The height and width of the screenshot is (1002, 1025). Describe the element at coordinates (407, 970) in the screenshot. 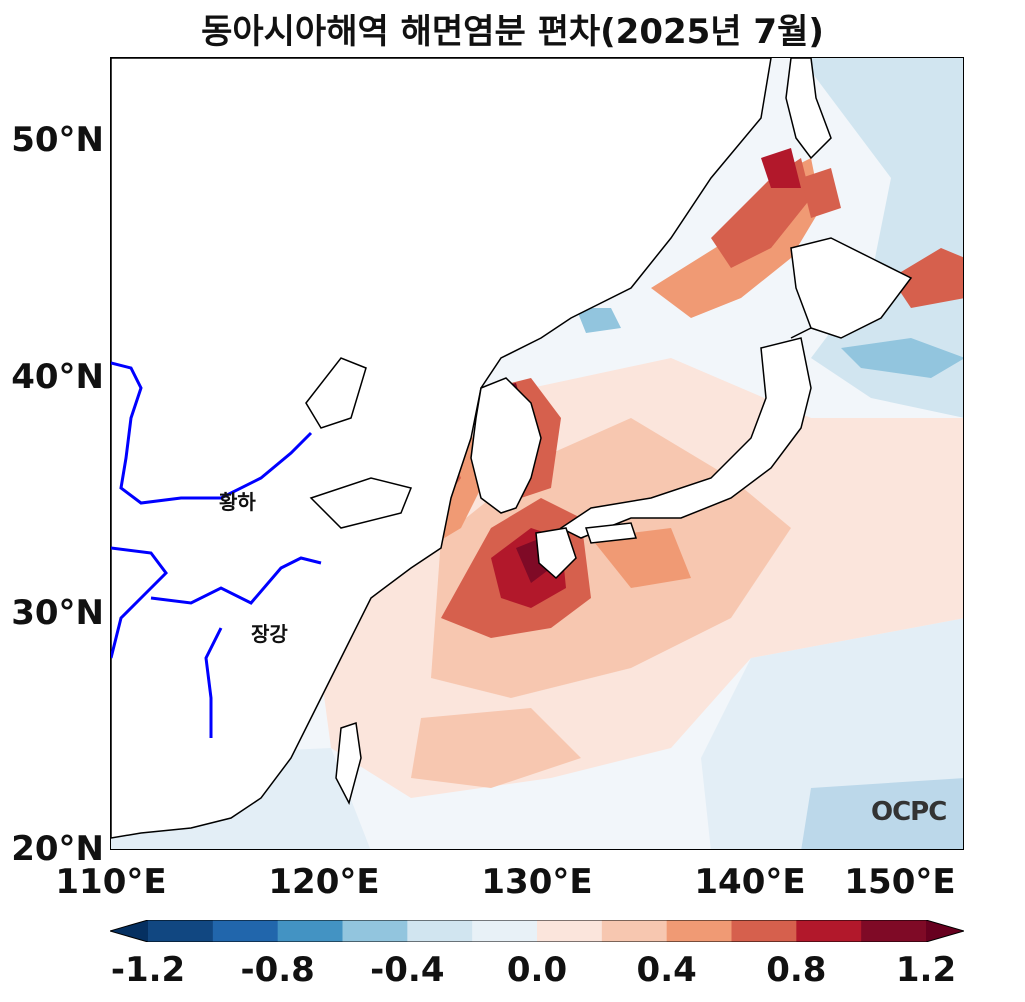

I see `colorbar-tick-label: -0.4` at that location.